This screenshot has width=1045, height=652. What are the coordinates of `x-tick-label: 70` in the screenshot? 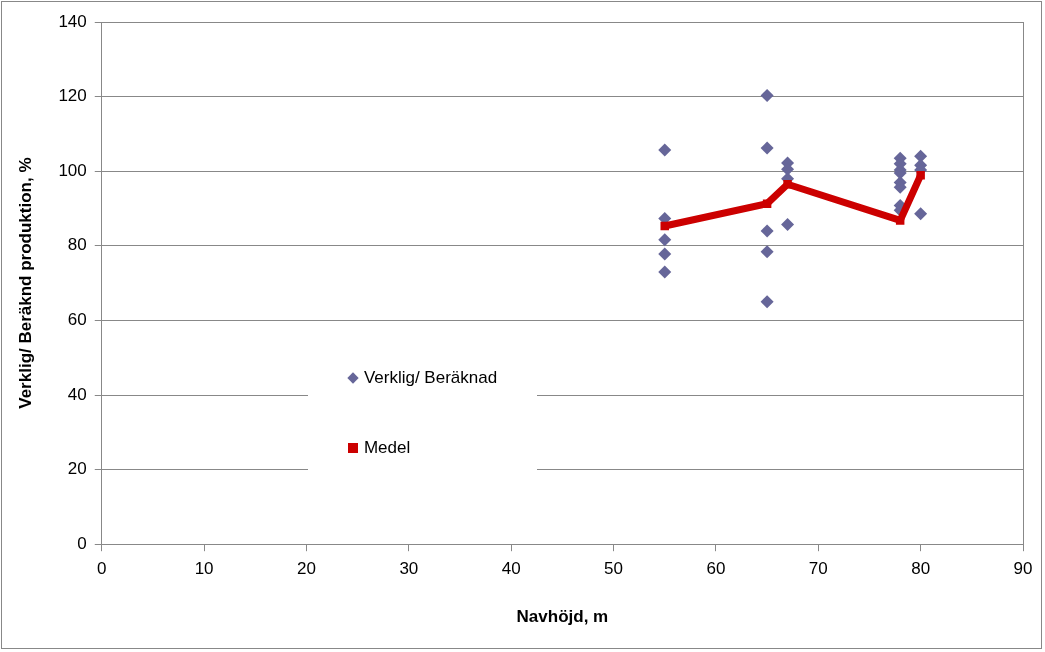 It's located at (818, 569).